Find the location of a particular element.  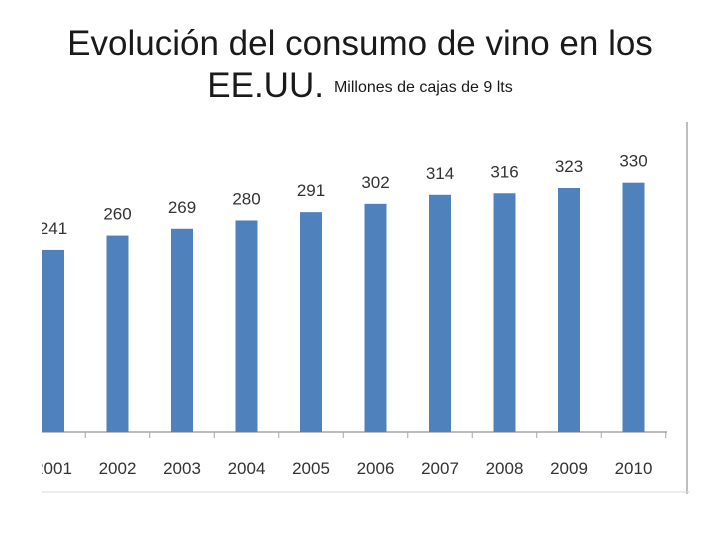

bar-2006 is located at coordinates (375, 317).